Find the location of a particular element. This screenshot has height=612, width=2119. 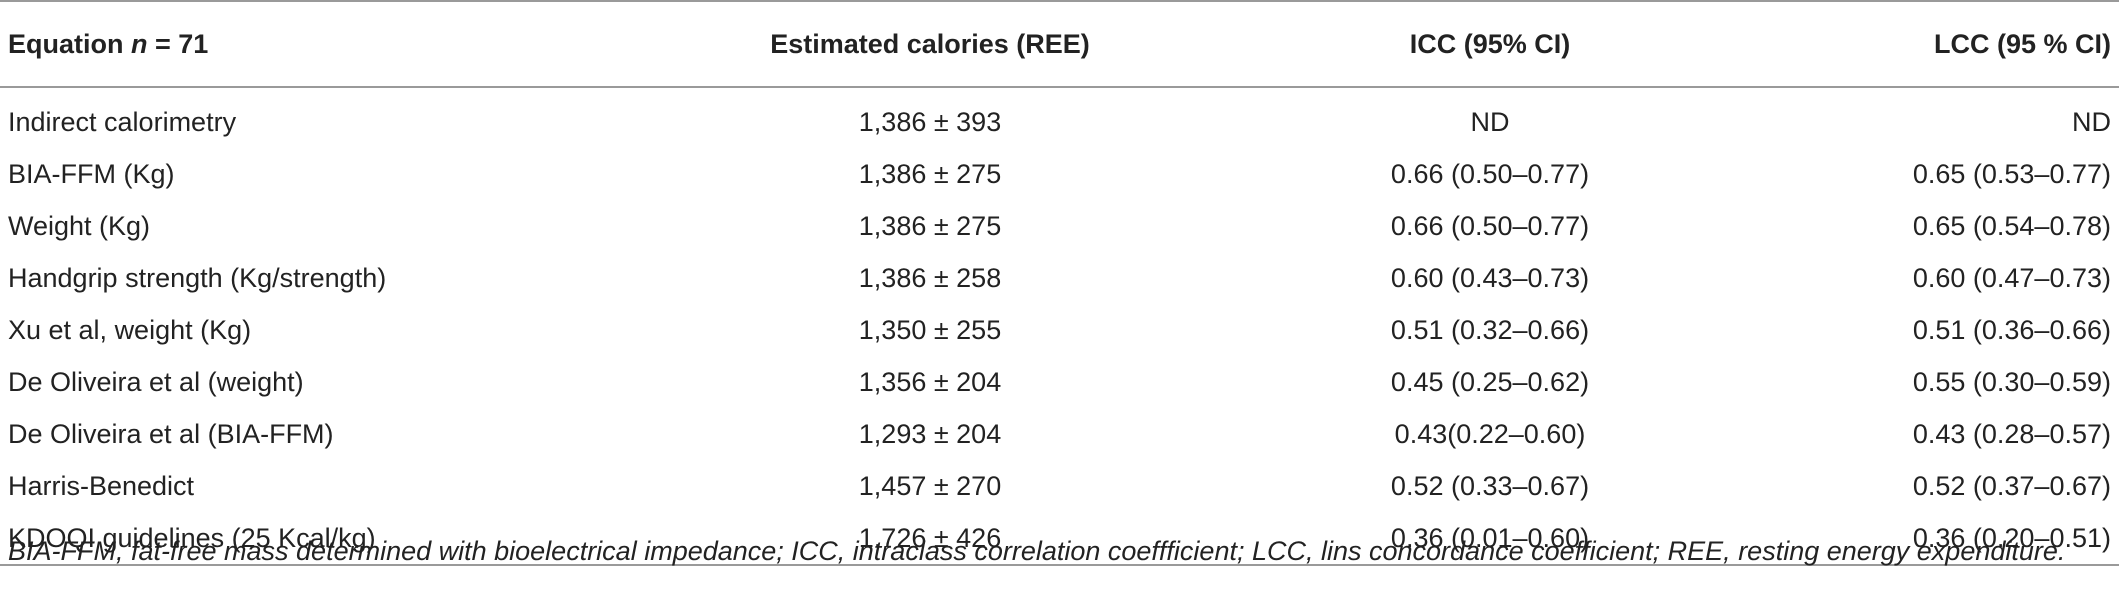

cell-lcc: 0.65 (0.53–0.77) is located at coordinates (2011, 173).